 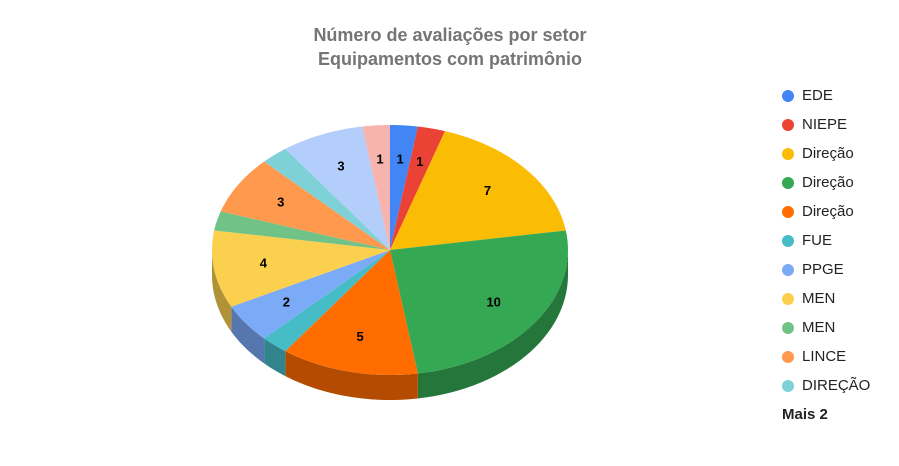 I want to click on legend-label: LINCE, so click(x=824, y=356).